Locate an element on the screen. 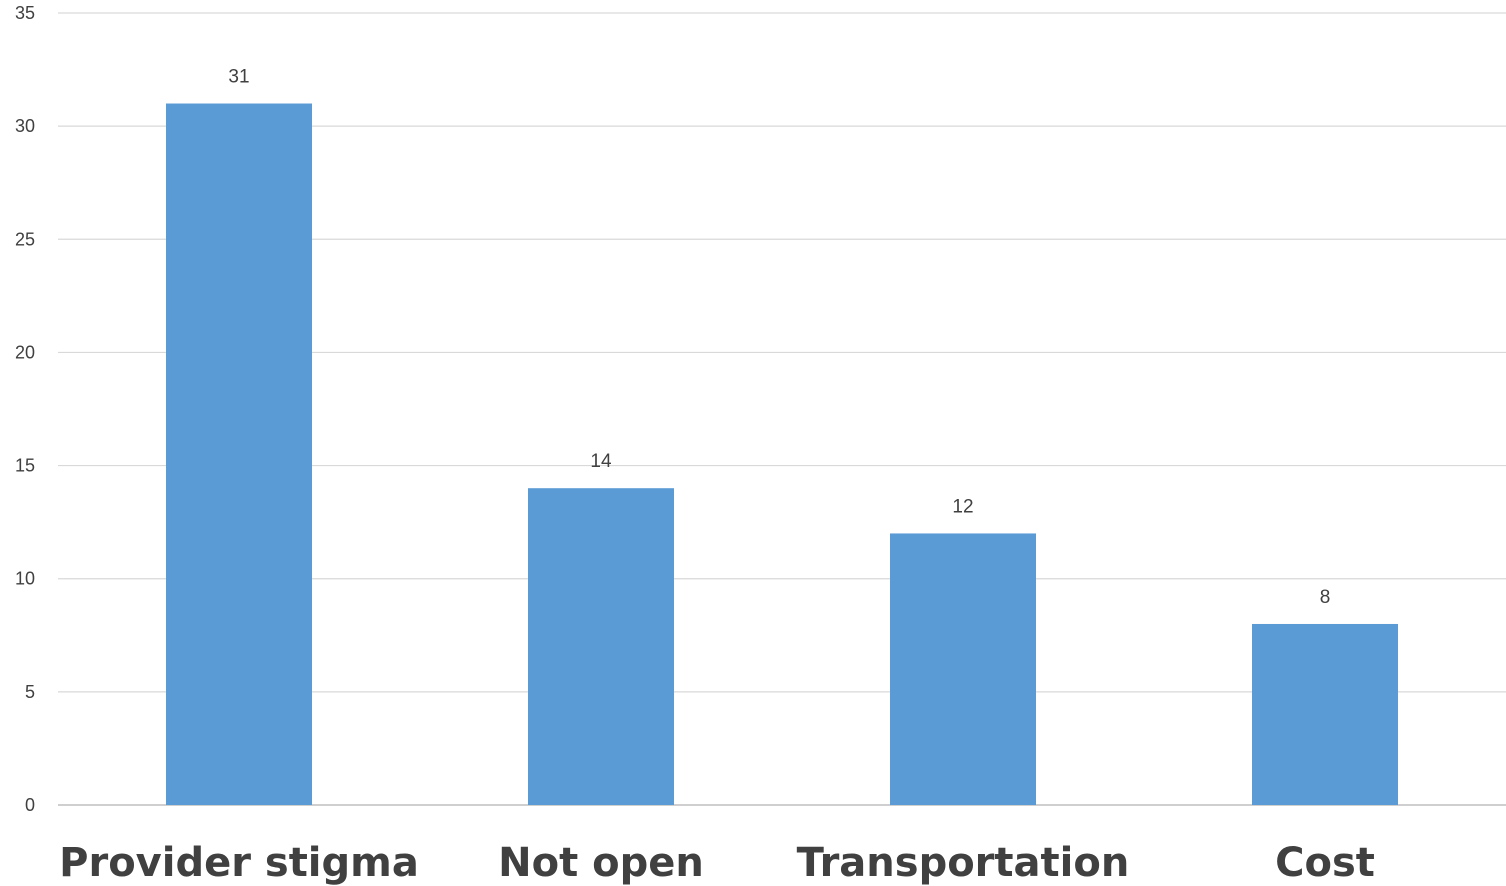 The height and width of the screenshot is (886, 1506). y-axis-tick-labels: 0 5 10 15 20 25 30 35 is located at coordinates (25, 409).